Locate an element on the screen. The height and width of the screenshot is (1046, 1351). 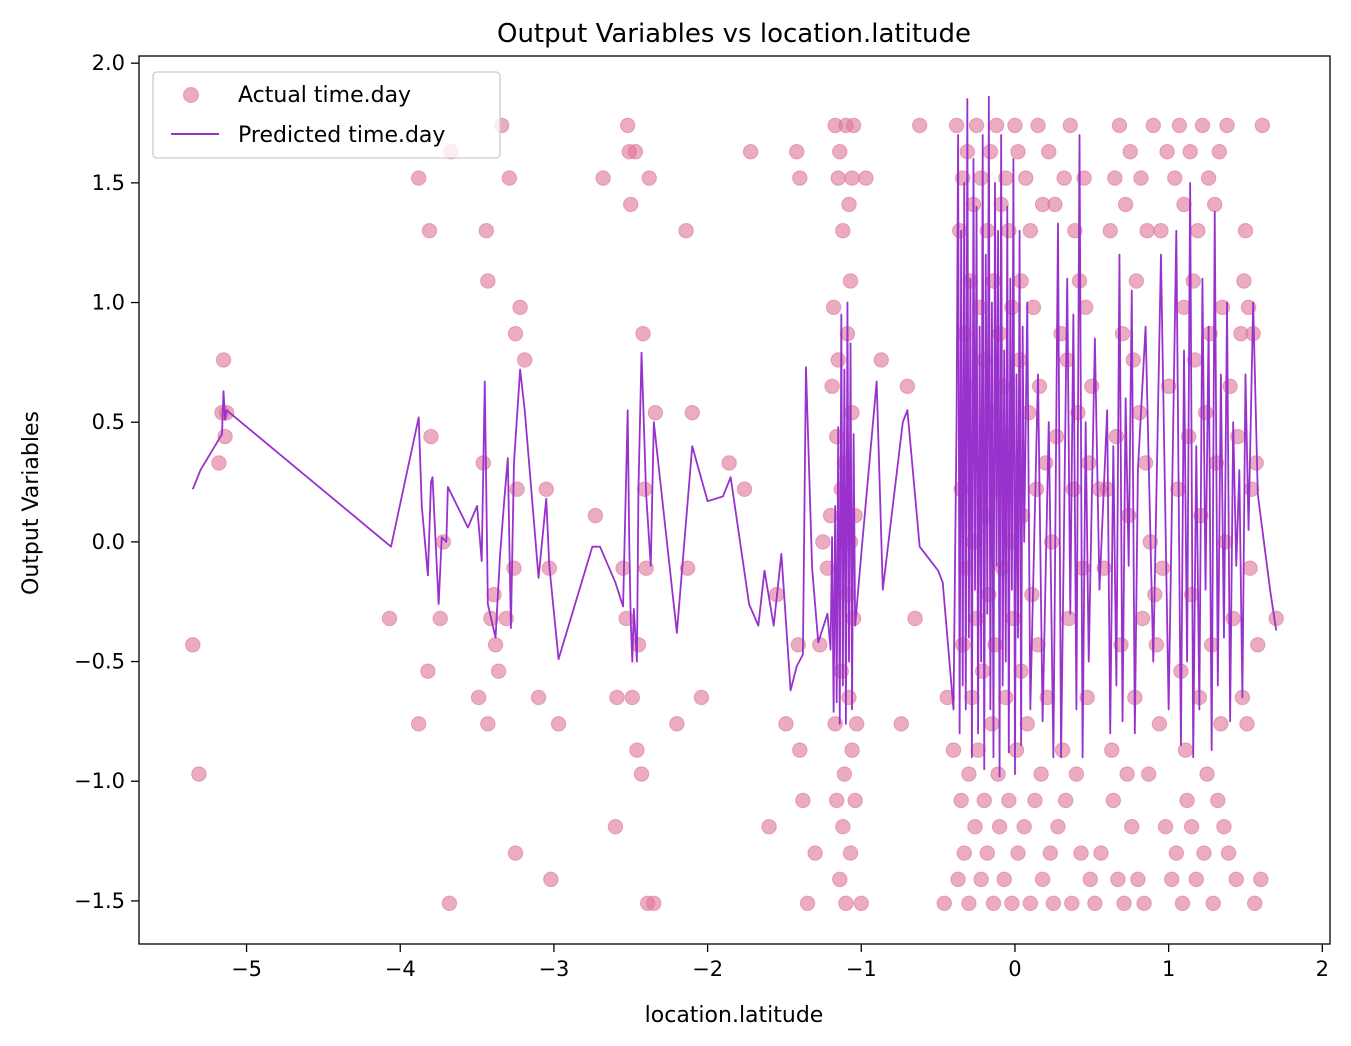
y-tick-label: −1.5 is located at coordinates (99, 901).